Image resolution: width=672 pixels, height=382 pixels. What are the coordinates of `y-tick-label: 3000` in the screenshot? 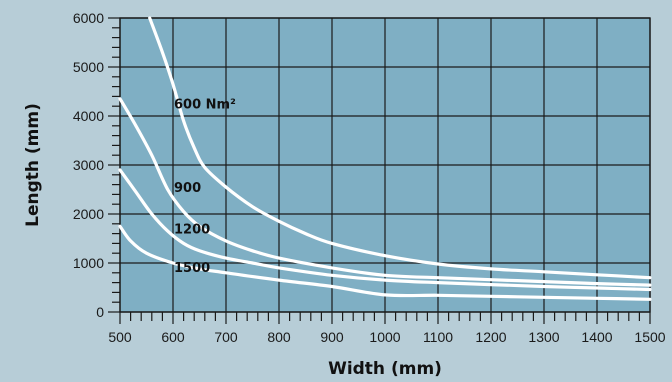 It's located at (88, 165).